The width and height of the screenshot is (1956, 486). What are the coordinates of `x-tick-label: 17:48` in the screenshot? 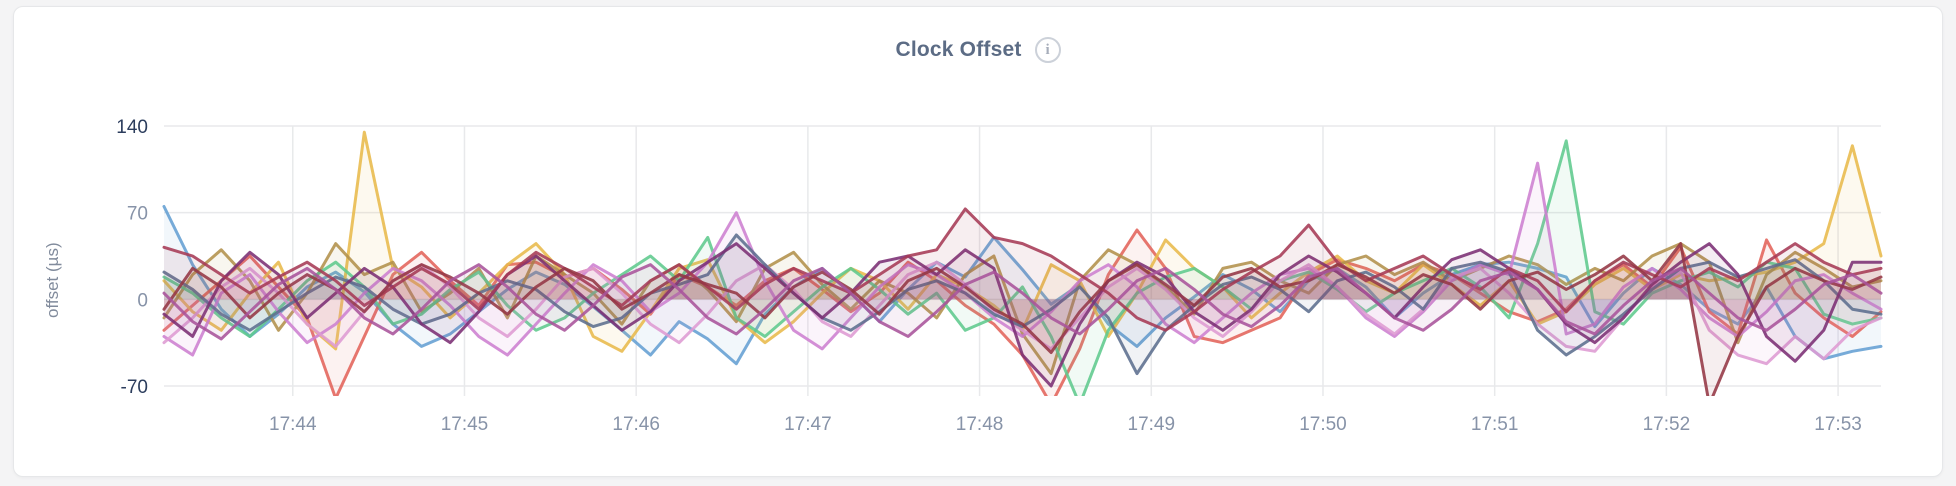 It's located at (980, 424).